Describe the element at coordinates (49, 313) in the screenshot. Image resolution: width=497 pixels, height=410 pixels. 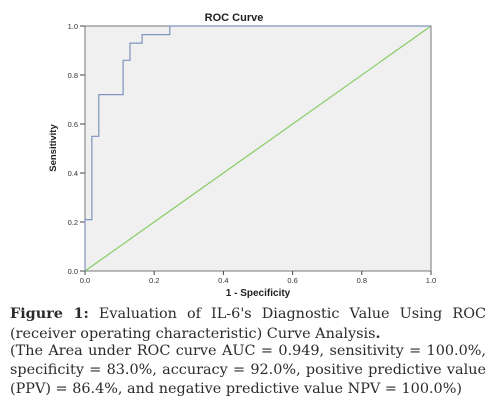
I see `figure-label: Figure 1:` at that location.